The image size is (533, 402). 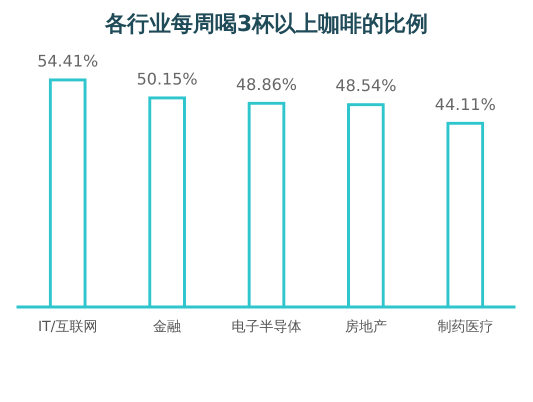 What do you see at coordinates (267, 84) in the screenshot?
I see `data-label: 48.86%` at bounding box center [267, 84].